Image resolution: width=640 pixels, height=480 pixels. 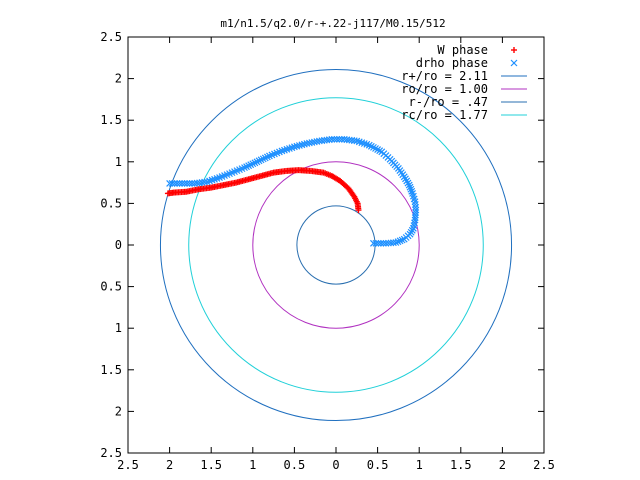 What do you see at coordinates (452, 63) in the screenshot?
I see `legend-label: drho phase` at bounding box center [452, 63].